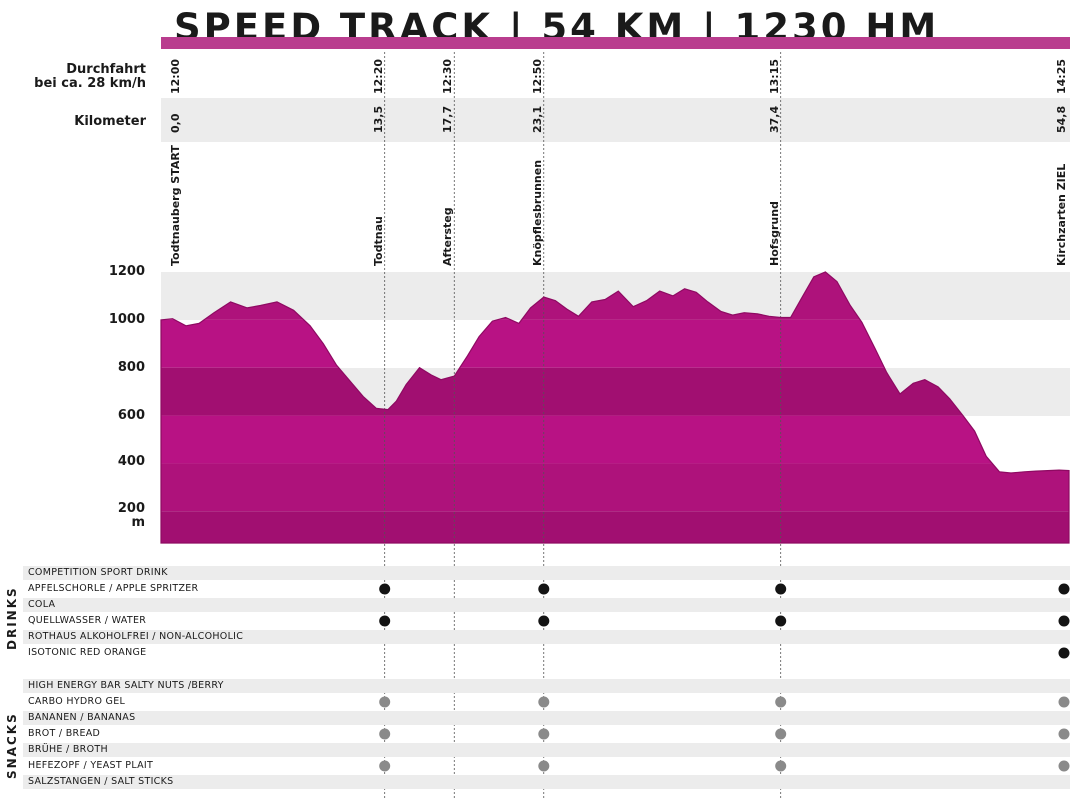 This screenshot has width=1076, height=800. I want to click on snacks-item-label: BROT / BREAD, so click(64, 733).